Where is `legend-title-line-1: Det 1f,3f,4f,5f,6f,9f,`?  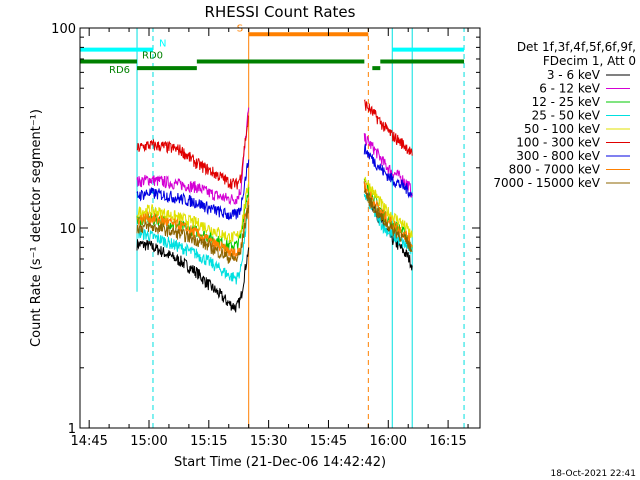 legend-title-line-1: Det 1f,3f,4f,5f,6f,9f, is located at coordinates (576, 47).